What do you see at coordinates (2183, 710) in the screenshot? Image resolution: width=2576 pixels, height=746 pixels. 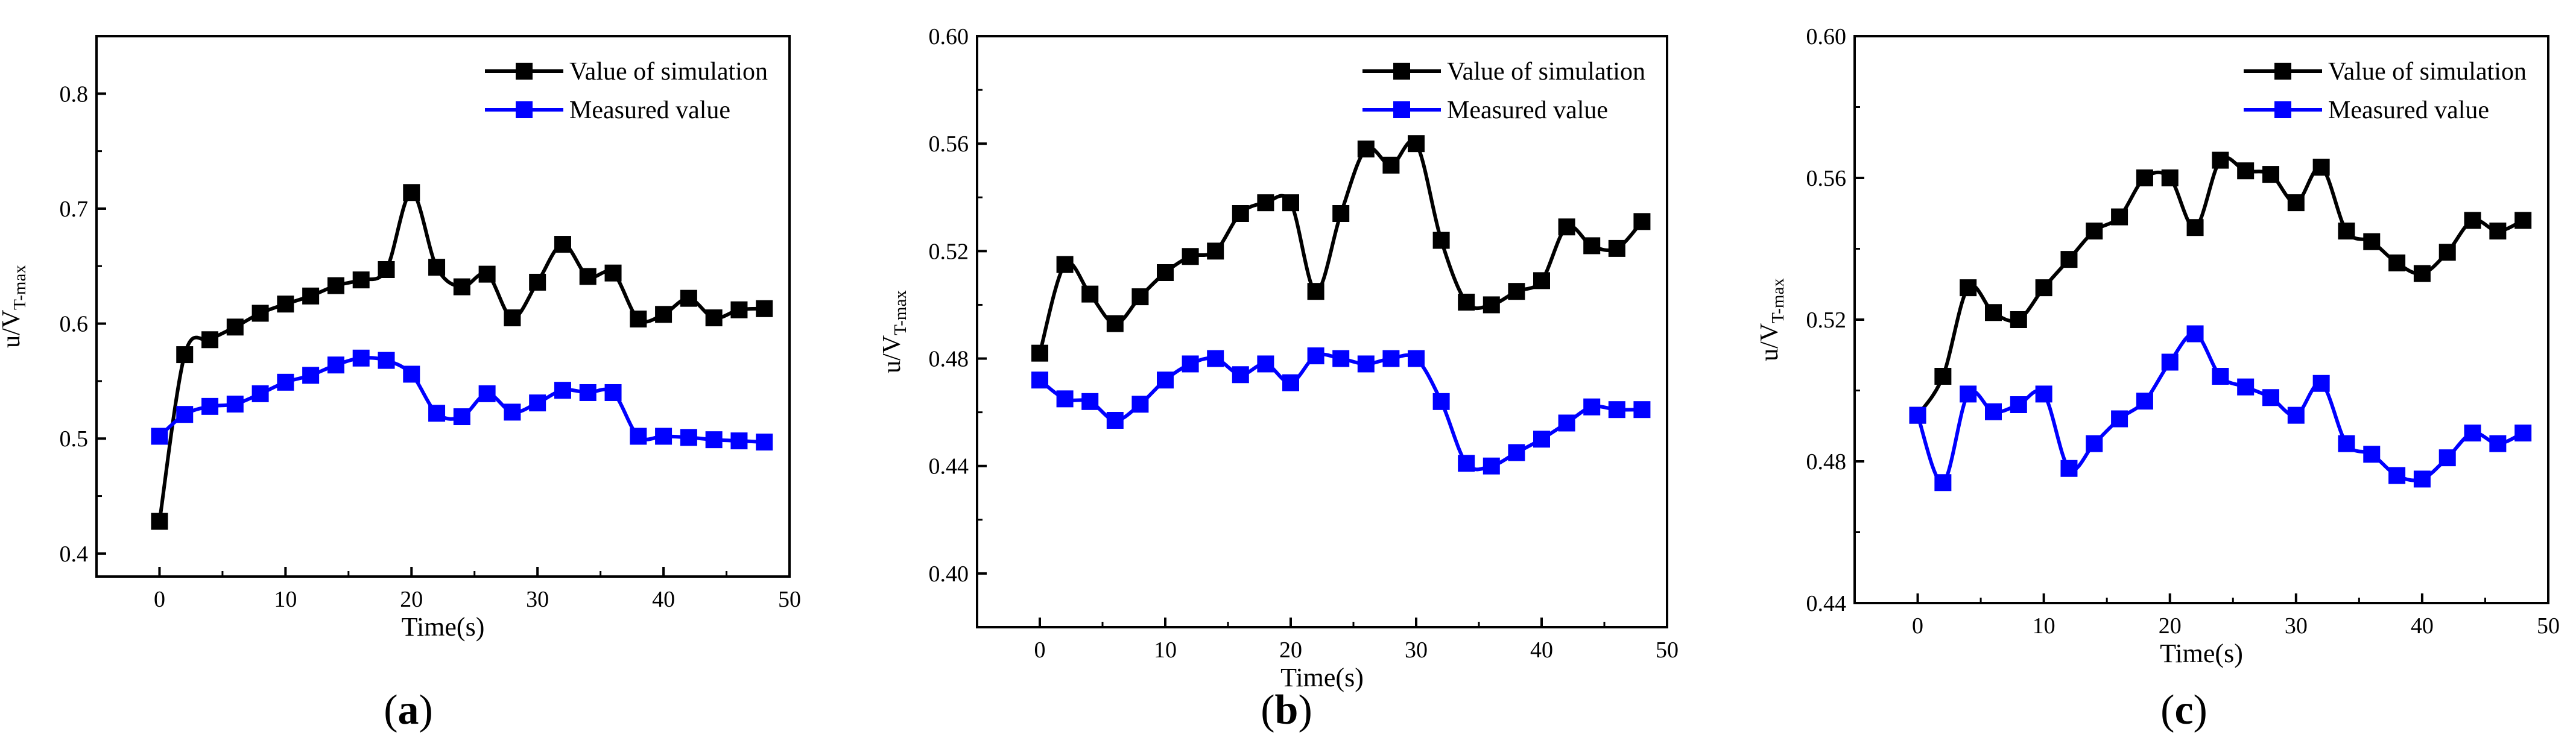 I see `panel-label-letter: c` at bounding box center [2183, 710].